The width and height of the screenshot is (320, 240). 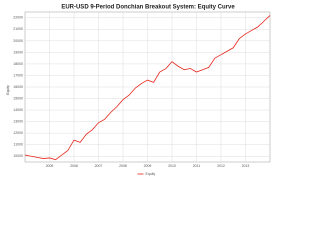 What do you see at coordinates (18, 52) in the screenshot?
I see `y-tick-label: 19000` at bounding box center [18, 52].